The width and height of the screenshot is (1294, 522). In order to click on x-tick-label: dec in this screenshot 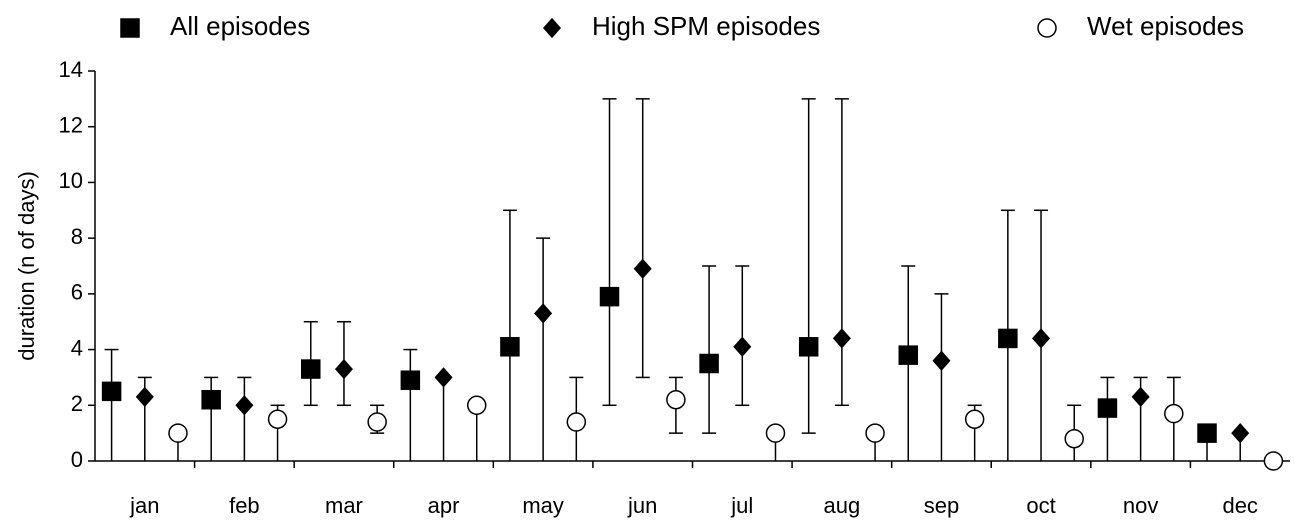, I will do `click(1239, 505)`.